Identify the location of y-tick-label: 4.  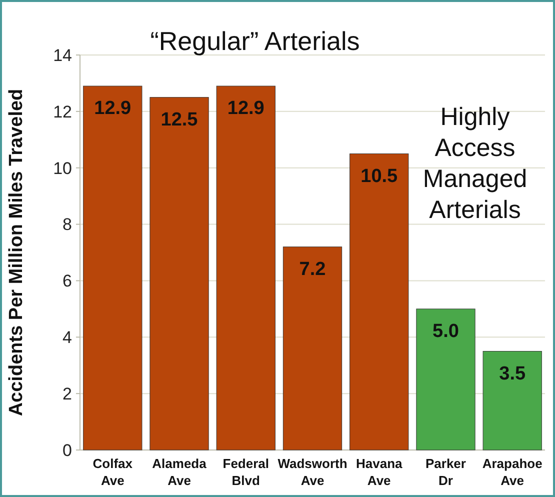
(67, 338).